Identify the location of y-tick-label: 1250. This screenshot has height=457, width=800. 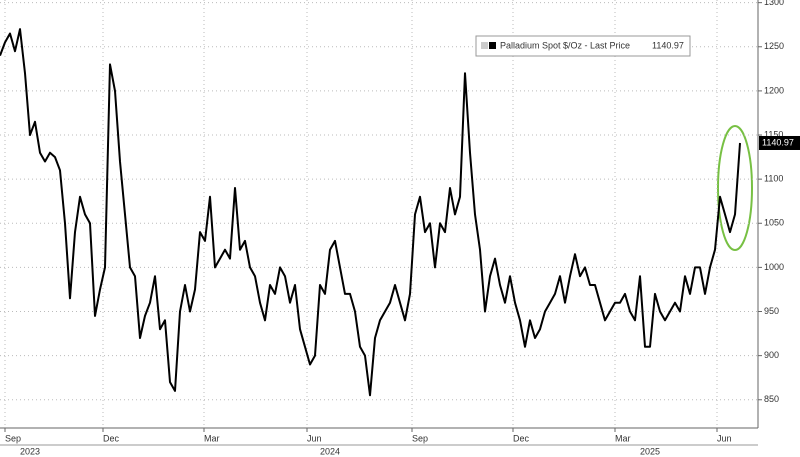
(774, 46).